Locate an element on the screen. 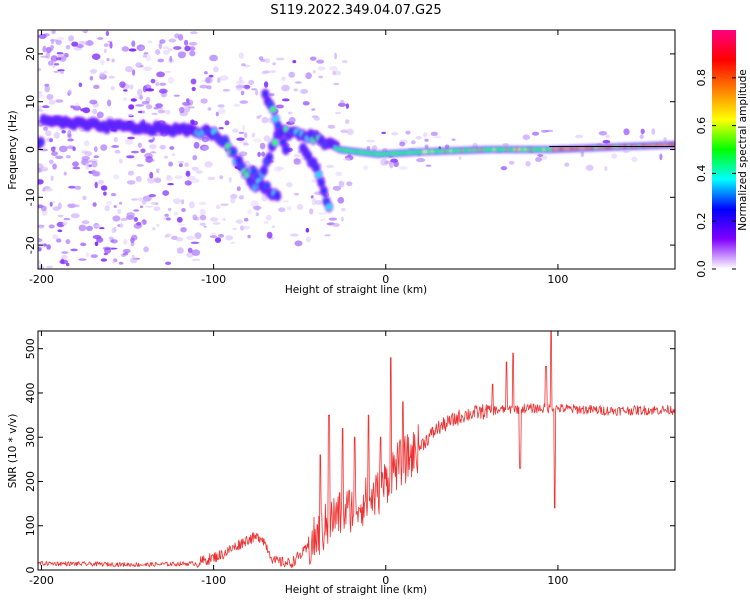 The width and height of the screenshot is (750, 600). y-tick-label: 200 is located at coordinates (30, 481).